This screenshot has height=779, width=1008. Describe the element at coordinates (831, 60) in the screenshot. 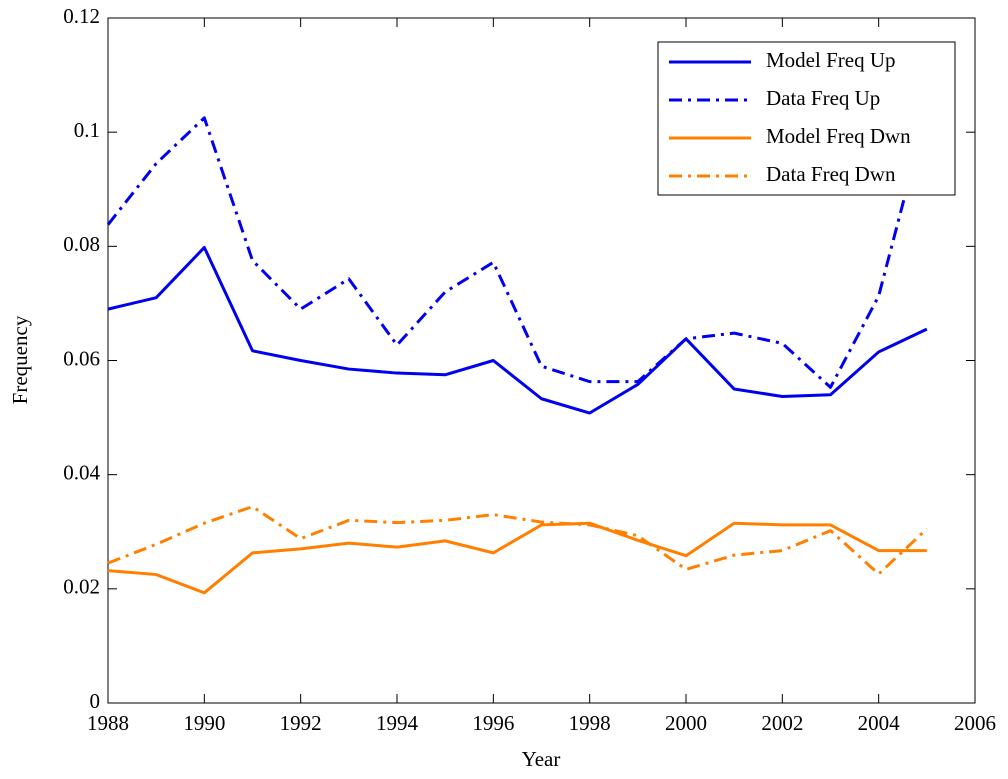

I see `legend-label: Model Freq Up` at that location.